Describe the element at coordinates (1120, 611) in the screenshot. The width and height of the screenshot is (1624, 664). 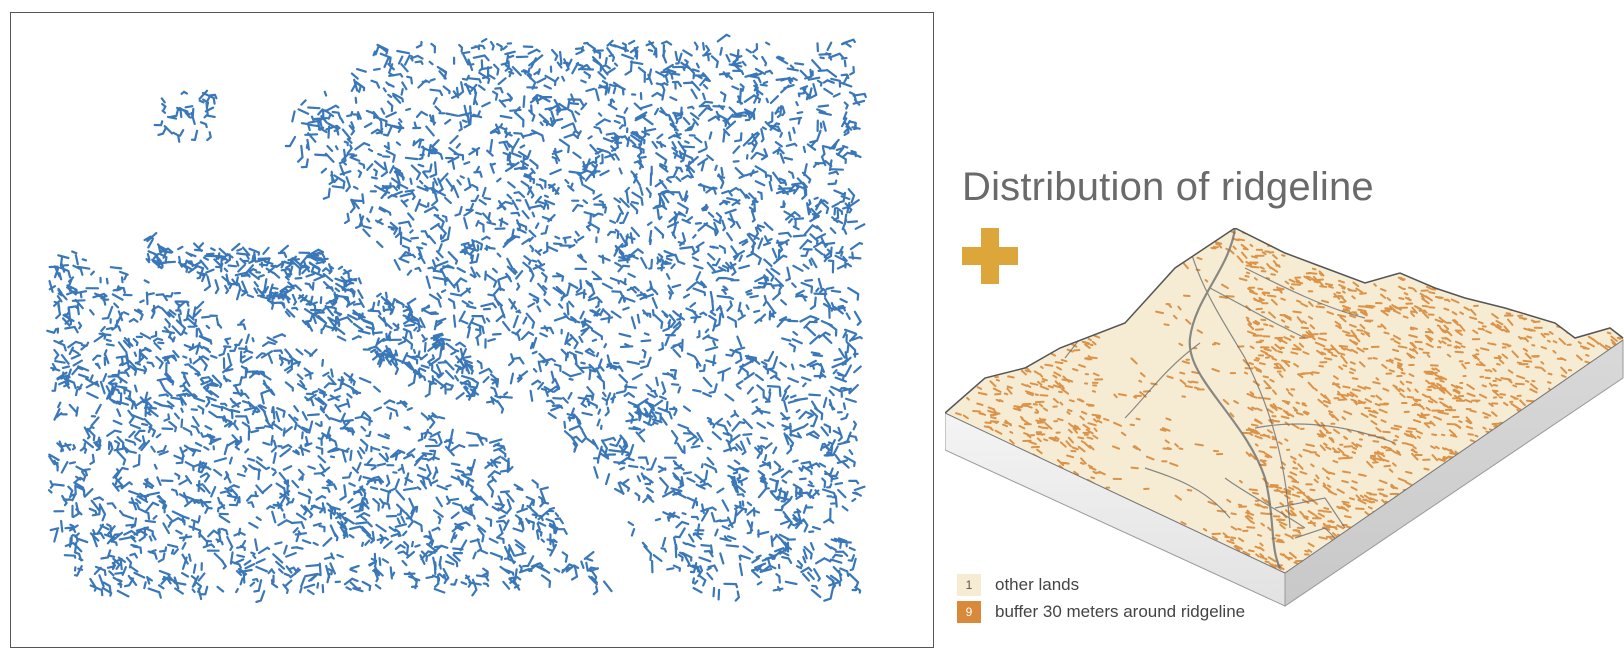
I see `legend-label: buffer 30 meters around ridgeline` at that location.